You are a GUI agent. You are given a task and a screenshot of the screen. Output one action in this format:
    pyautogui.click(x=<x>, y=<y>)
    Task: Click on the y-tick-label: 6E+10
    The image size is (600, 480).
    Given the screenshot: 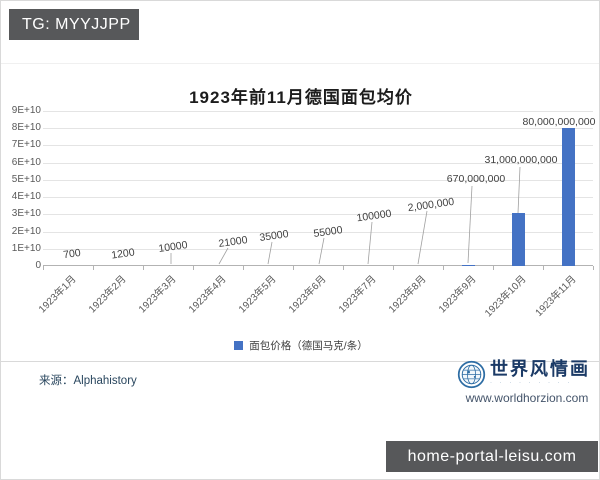 What is the action you would take?
    pyautogui.click(x=26, y=162)
    